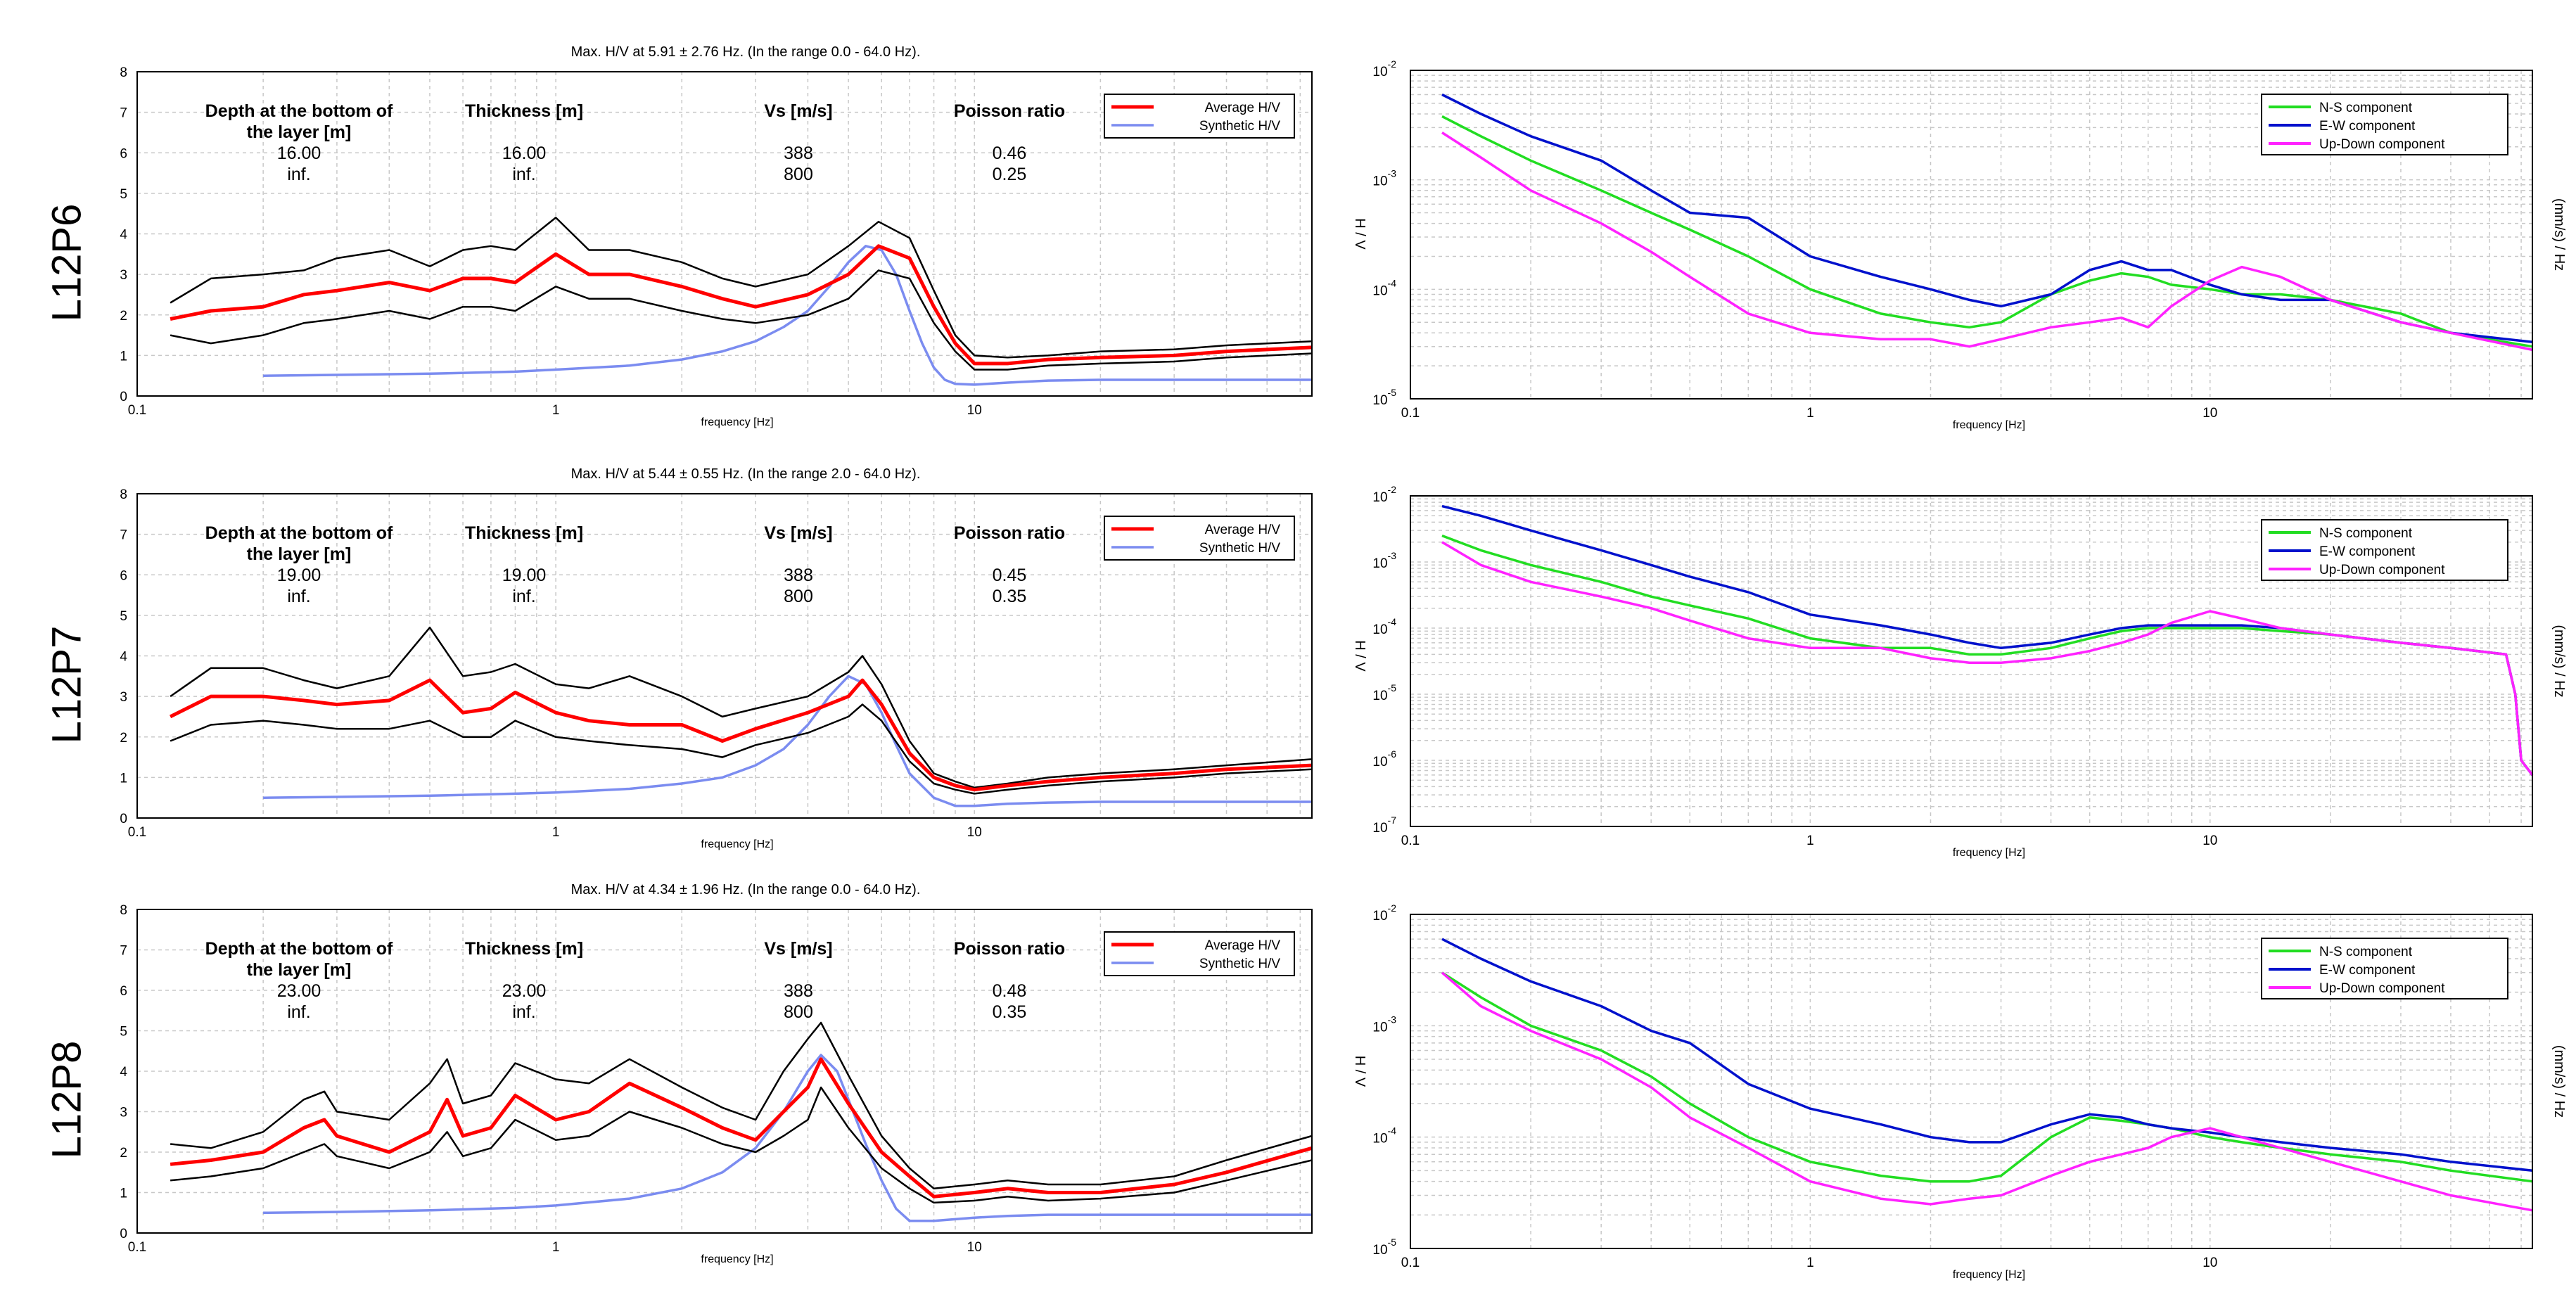  What do you see at coordinates (524, 949) in the screenshot?
I see `table-header: Thickness [m]` at bounding box center [524, 949].